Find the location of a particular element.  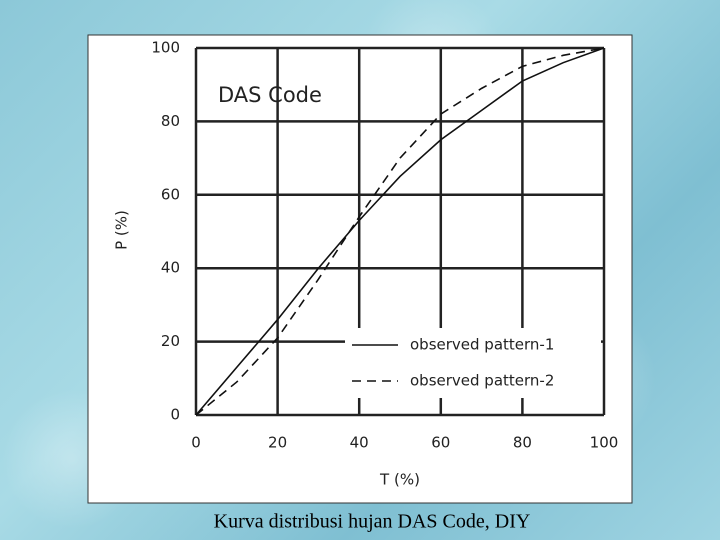

legend-box is located at coordinates (473, 363).